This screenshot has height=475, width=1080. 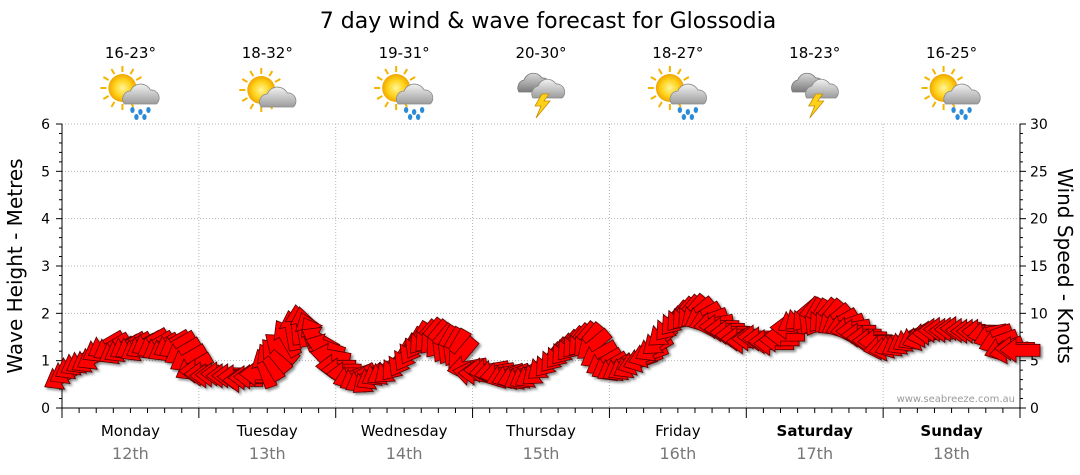 I want to click on day-date: 12th, so click(x=130, y=453).